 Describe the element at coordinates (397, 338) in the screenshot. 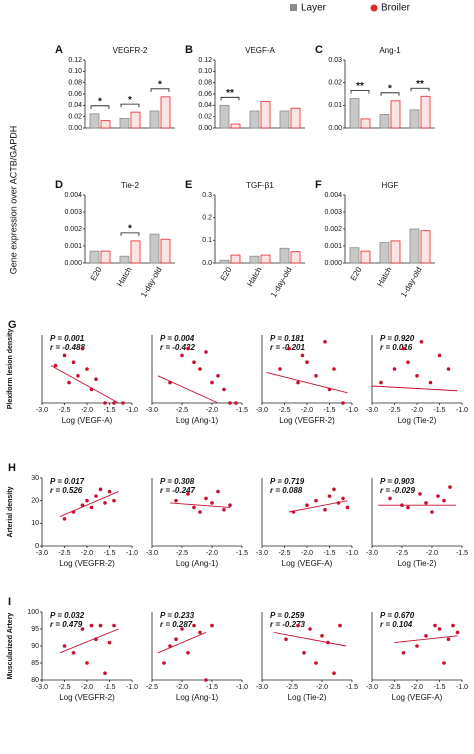

I see `p-value: P = 0.920` at that location.